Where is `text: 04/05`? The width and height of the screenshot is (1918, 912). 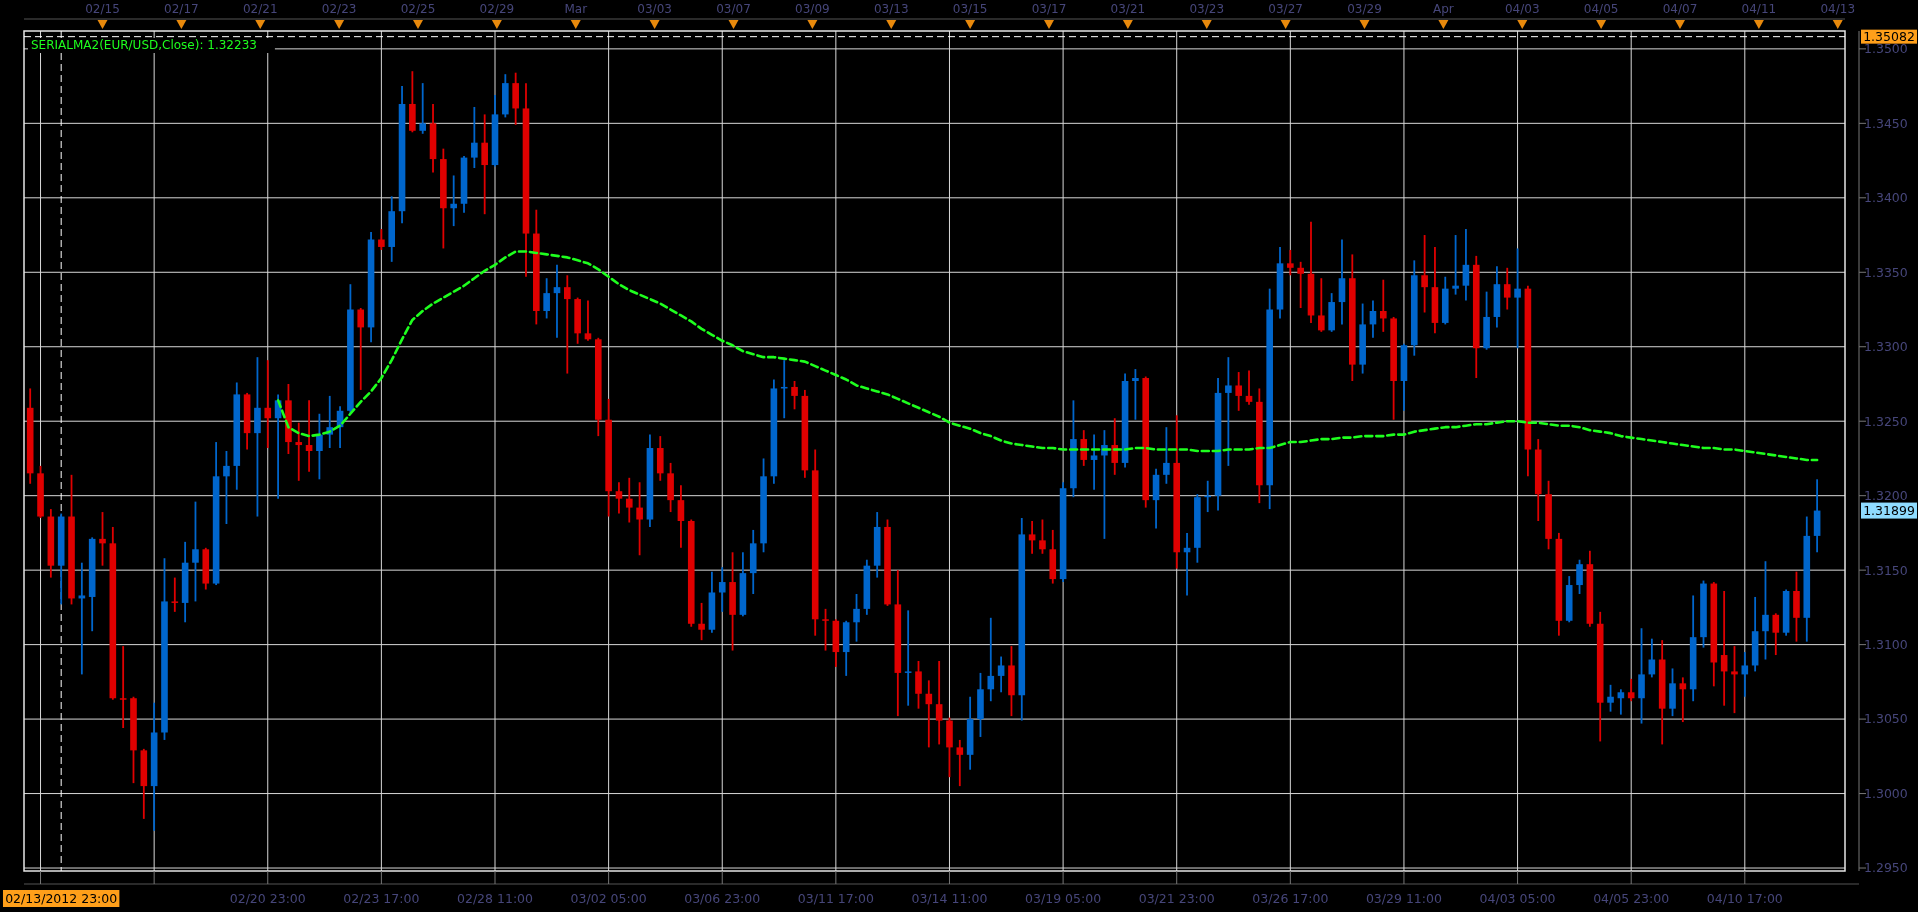
text: 04/05 is located at coordinates (1601, 9).